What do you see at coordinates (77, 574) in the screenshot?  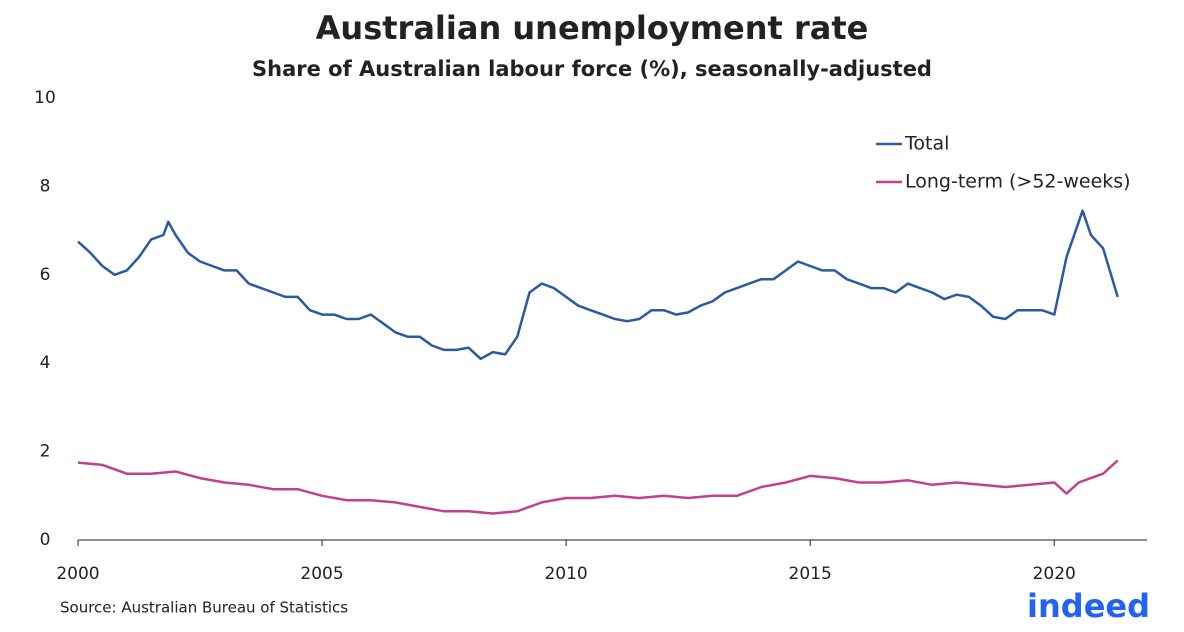 I see `x-tick-label: 2000` at bounding box center [77, 574].